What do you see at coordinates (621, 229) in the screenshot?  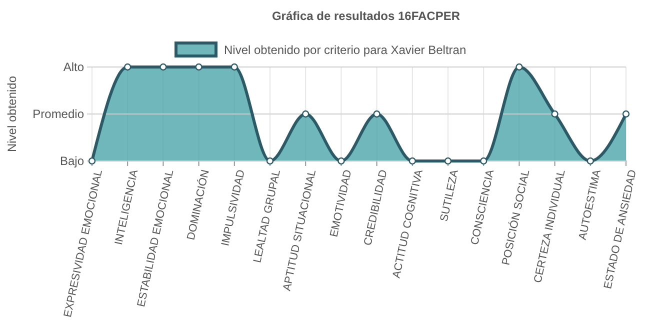 I see `x-tick-label: ESTADO DE ANSIEDAD` at bounding box center [621, 229].